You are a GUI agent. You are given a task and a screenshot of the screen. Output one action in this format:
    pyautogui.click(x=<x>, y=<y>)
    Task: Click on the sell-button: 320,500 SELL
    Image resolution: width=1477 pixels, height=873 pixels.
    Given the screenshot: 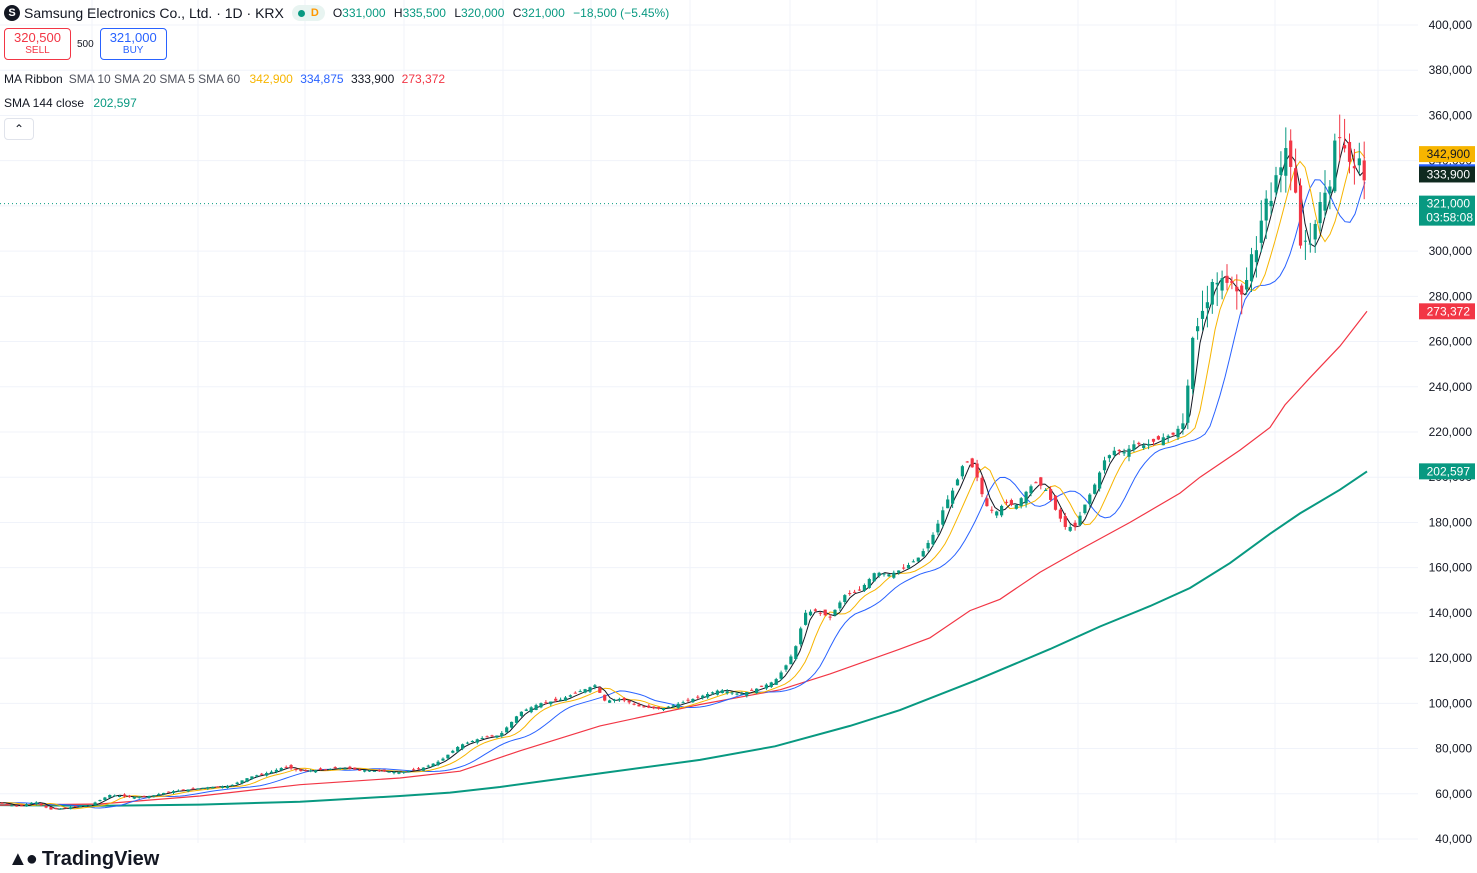 What is the action you would take?
    pyautogui.click(x=37, y=44)
    